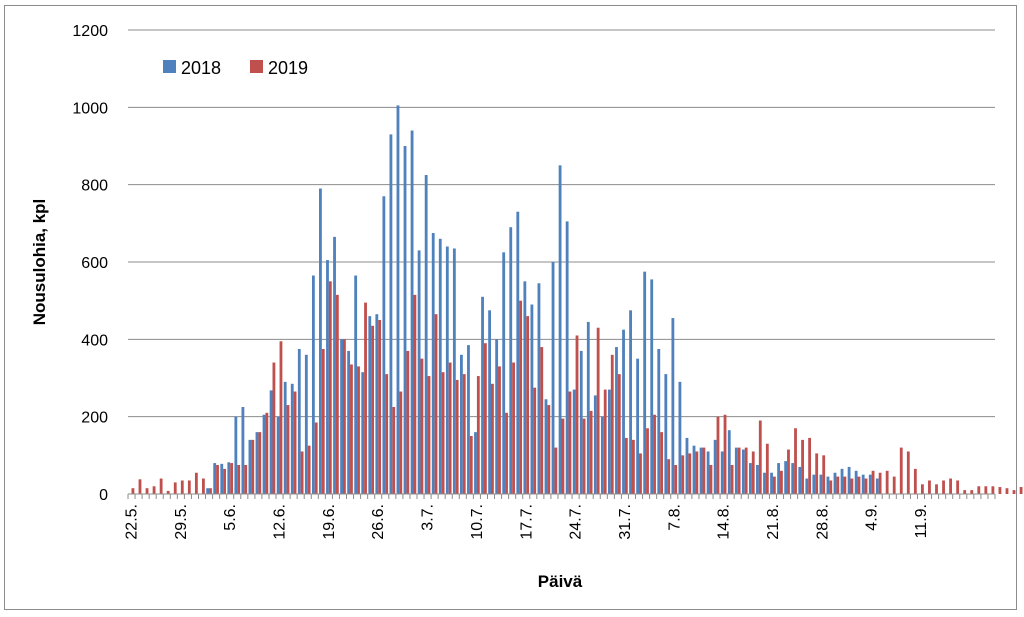 The width and height of the screenshot is (1024, 617). What do you see at coordinates (288, 68) in the screenshot?
I see `legend-label-2019: 2019` at bounding box center [288, 68].